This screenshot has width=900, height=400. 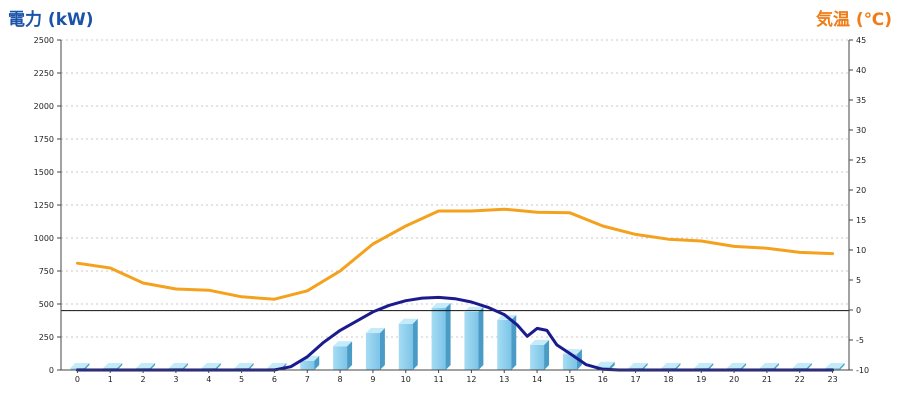 What do you see at coordinates (861, 100) in the screenshot?
I see `y2-tick-label: 35` at bounding box center [861, 100].